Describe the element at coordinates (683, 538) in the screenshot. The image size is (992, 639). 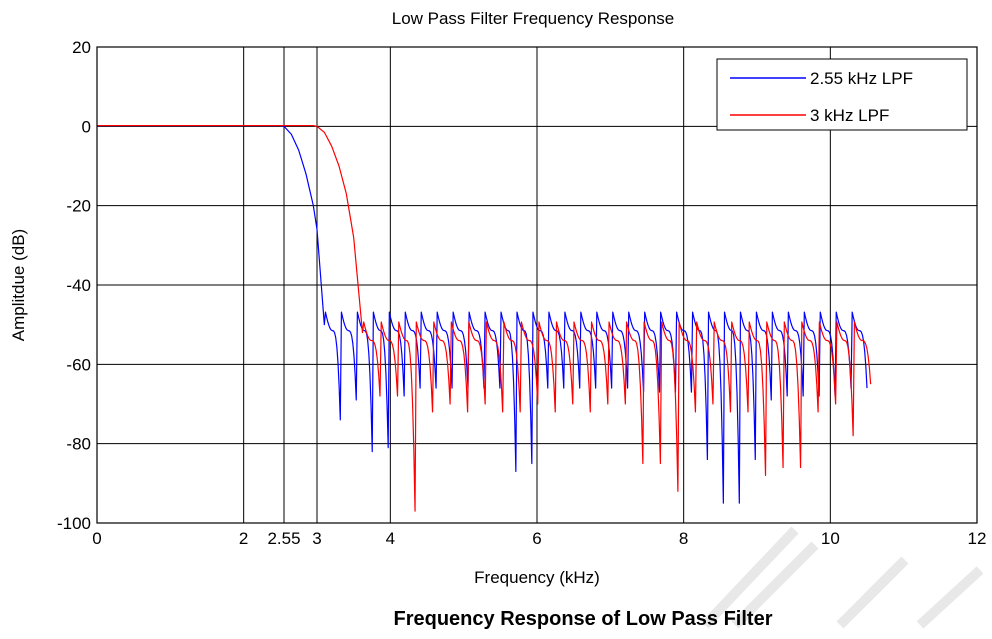
I see `x-tick-label-8: 8` at that location.